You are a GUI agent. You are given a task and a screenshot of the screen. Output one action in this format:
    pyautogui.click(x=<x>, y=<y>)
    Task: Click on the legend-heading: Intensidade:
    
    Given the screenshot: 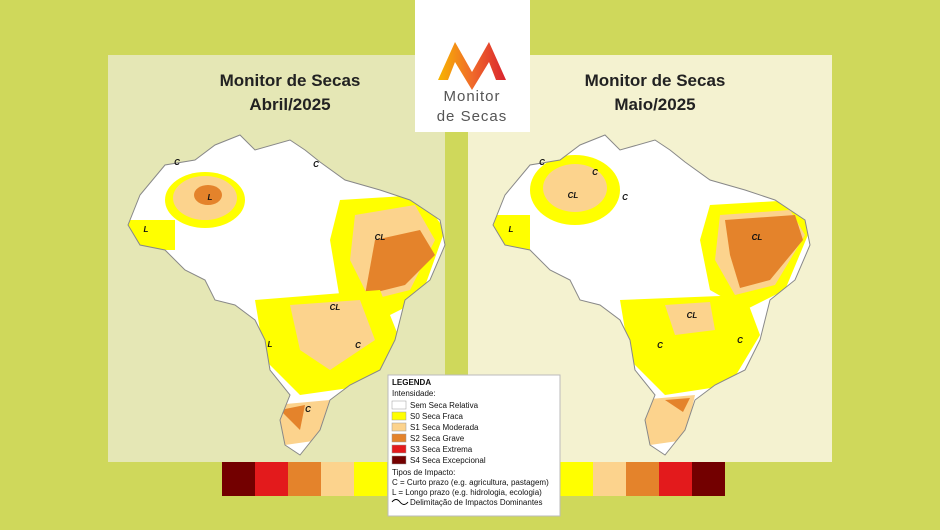 What is the action you would take?
    pyautogui.click(x=414, y=393)
    